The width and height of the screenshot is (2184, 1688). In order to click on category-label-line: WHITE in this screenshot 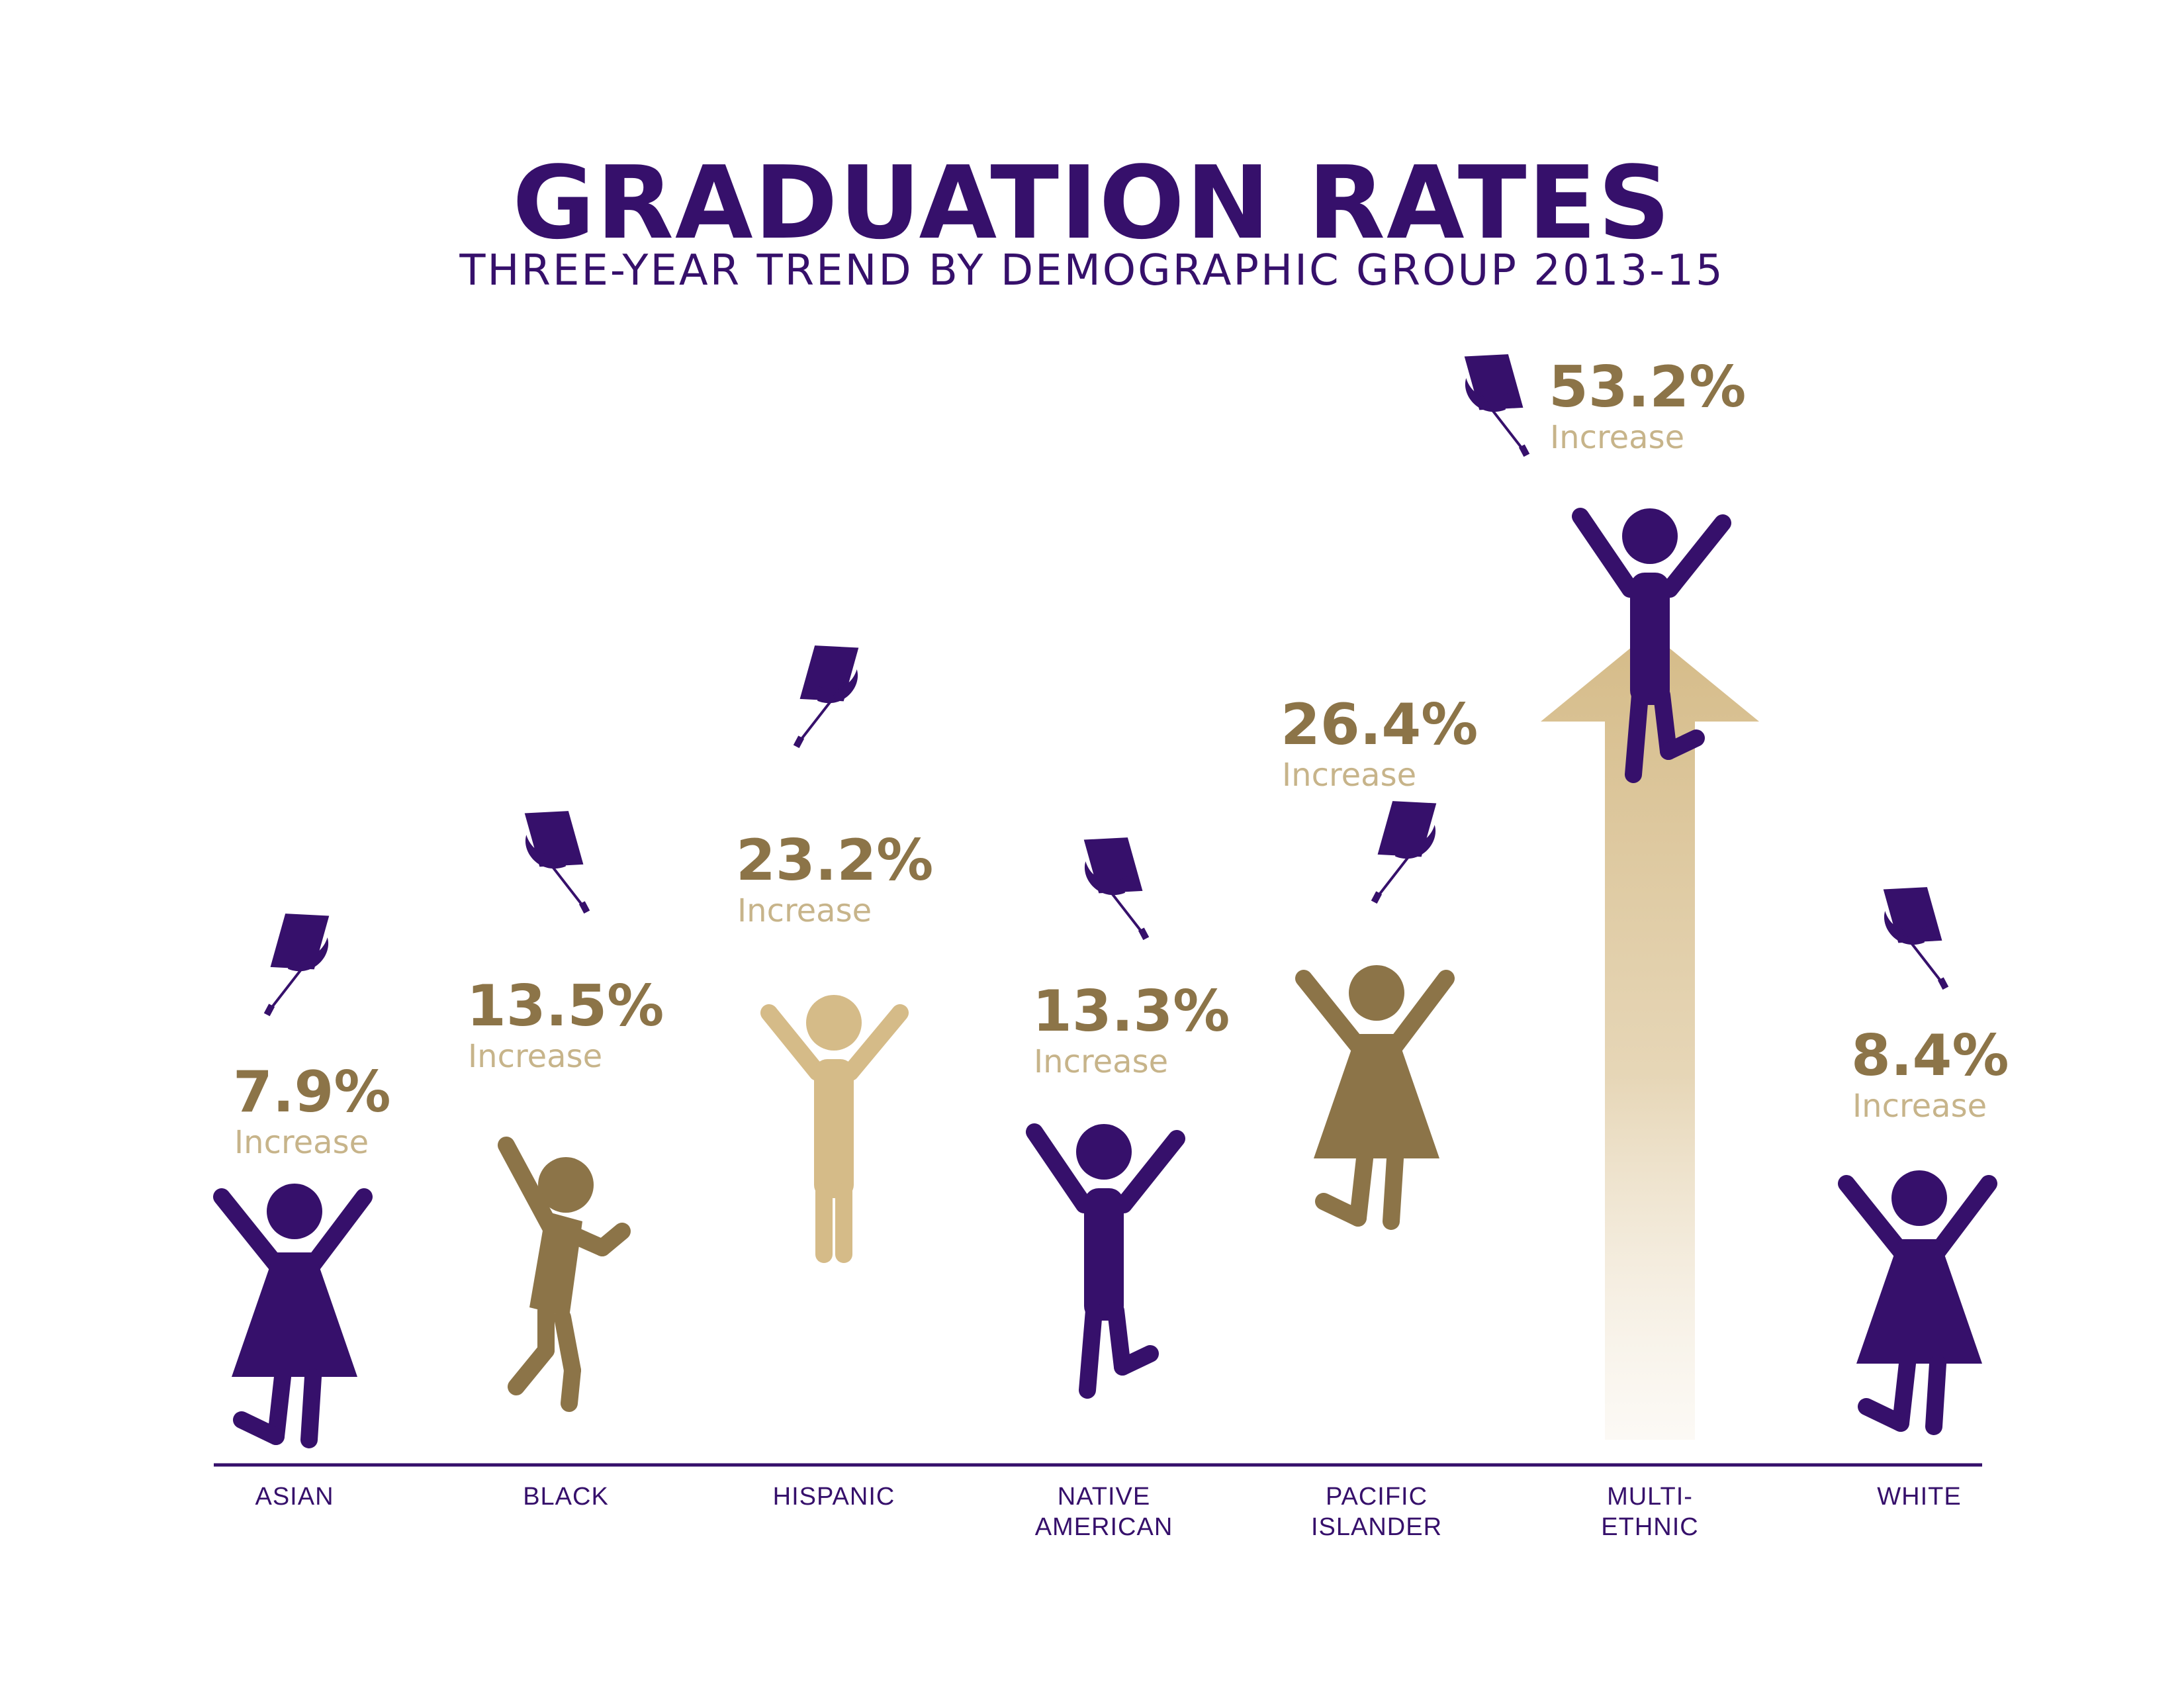, I will do `click(1920, 1497)`.